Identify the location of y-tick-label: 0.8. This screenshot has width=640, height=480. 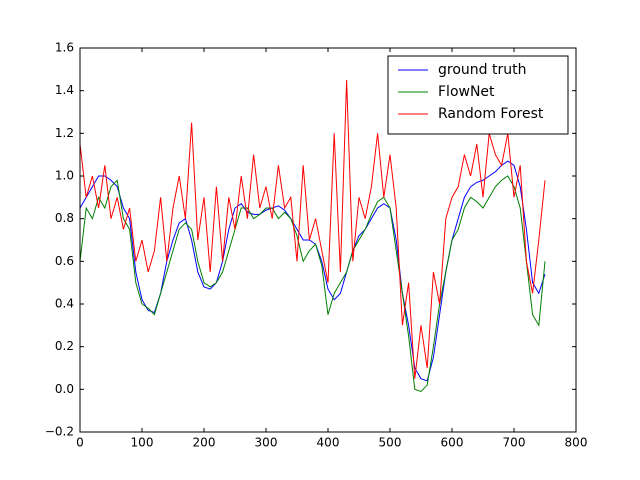
(64, 218).